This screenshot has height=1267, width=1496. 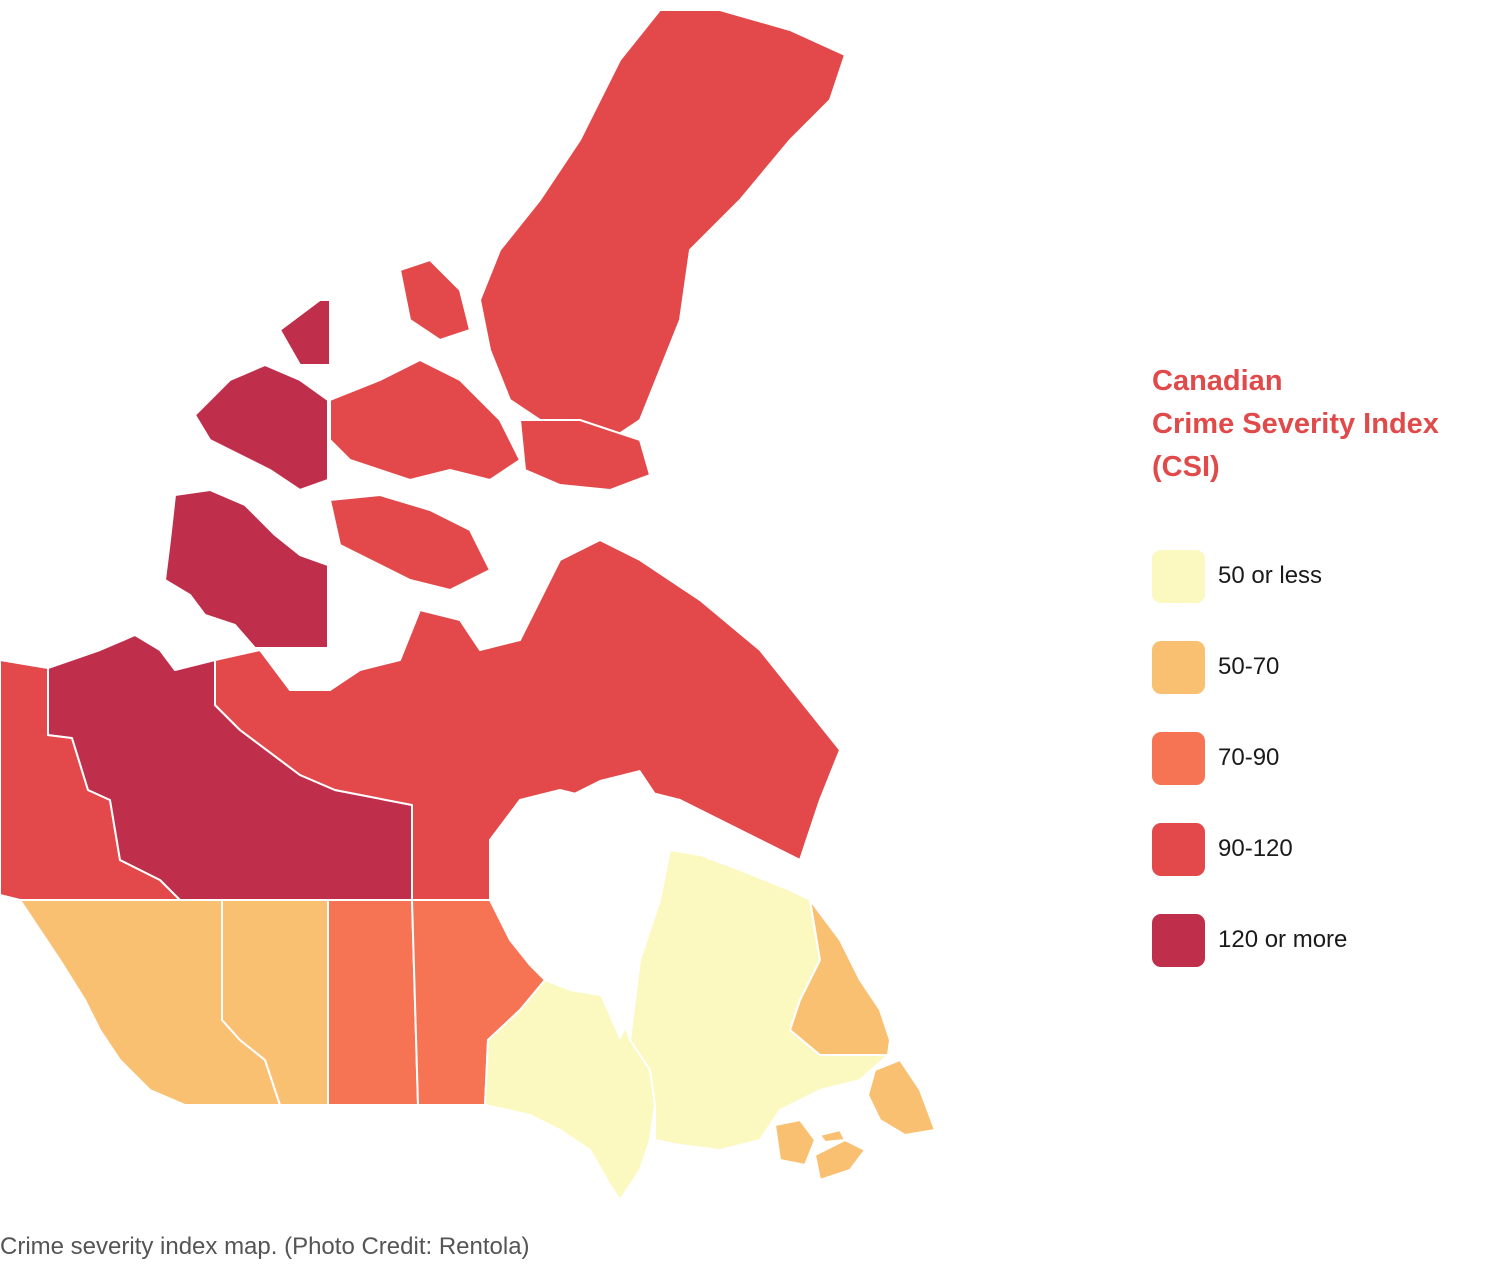 What do you see at coordinates (1312, 759) in the screenshot?
I see `legend-item: 70-90` at bounding box center [1312, 759].